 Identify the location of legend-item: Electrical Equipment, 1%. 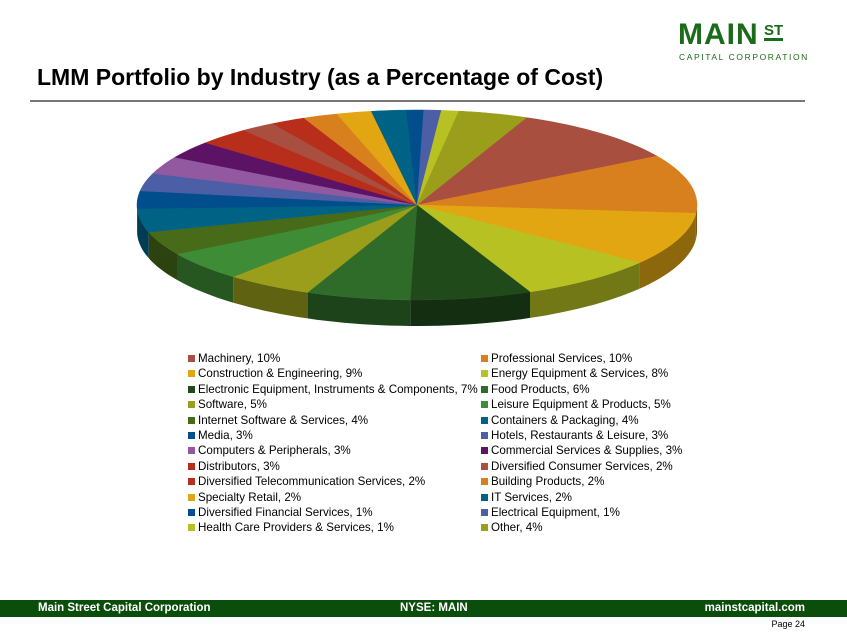
(550, 512).